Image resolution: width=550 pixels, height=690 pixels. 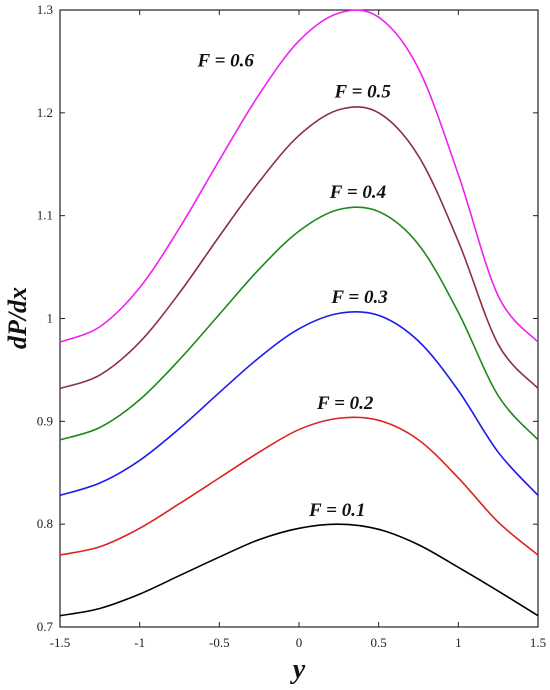 I want to click on curve-label: F = 0.5, so click(x=363, y=91).